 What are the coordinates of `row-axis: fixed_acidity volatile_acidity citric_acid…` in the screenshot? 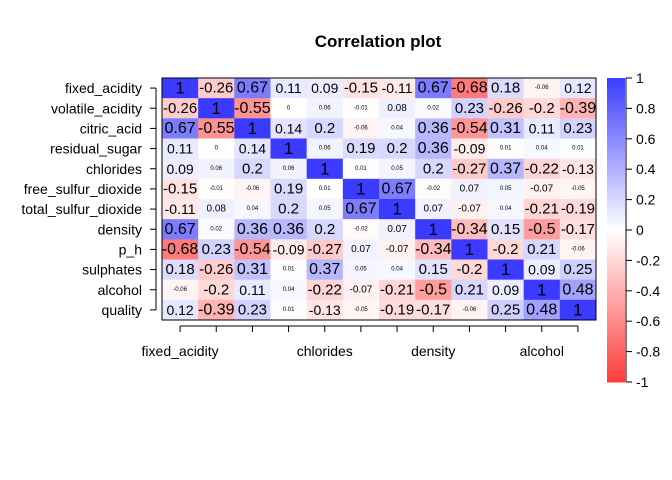 It's located at (89, 199).